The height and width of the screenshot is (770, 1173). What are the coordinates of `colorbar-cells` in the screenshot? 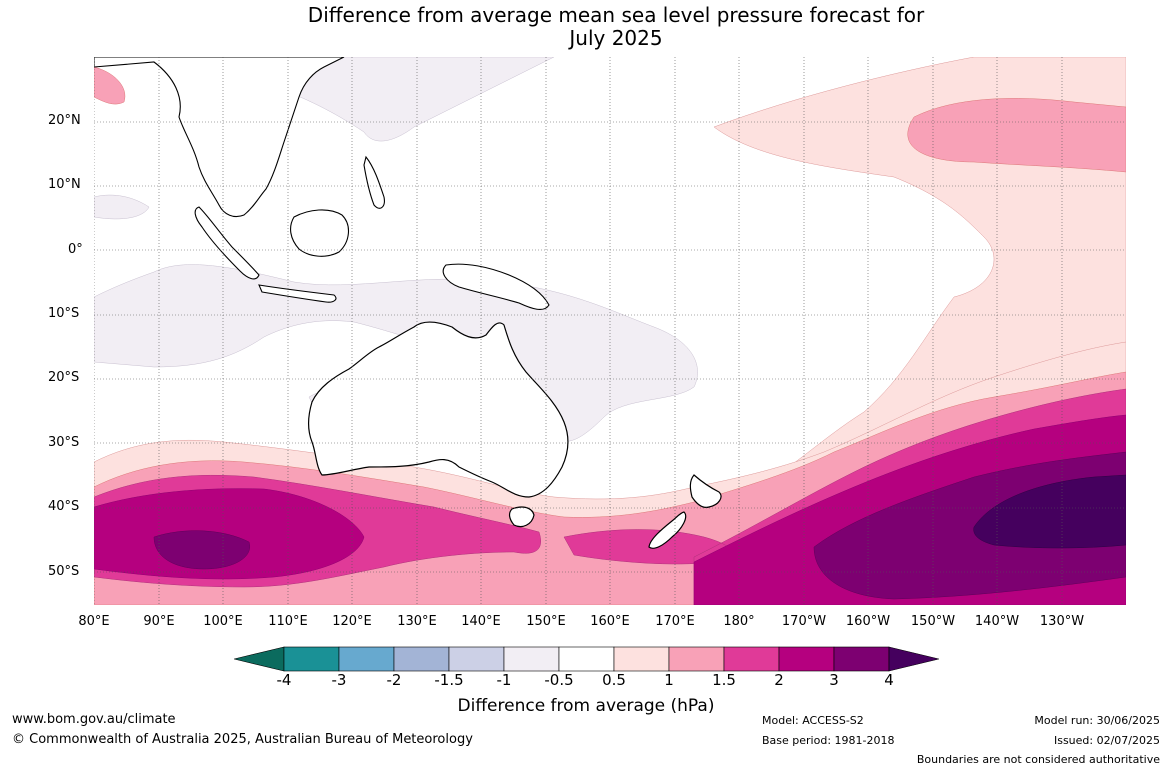 It's located at (586, 659).